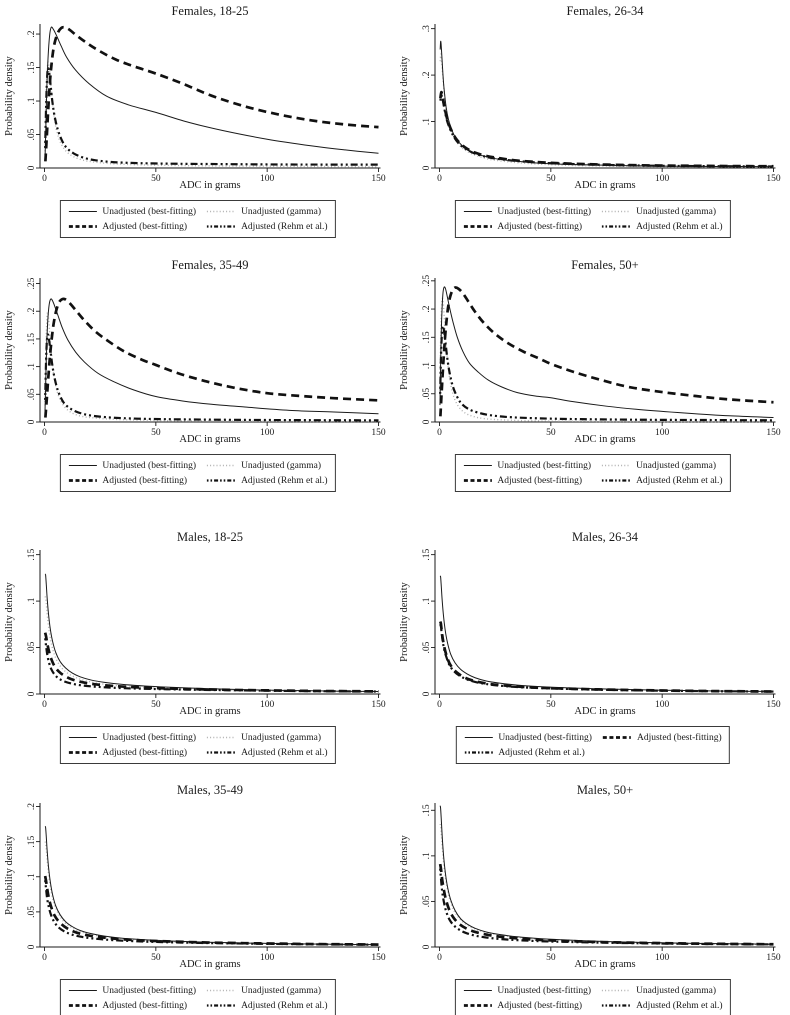 The width and height of the screenshot is (790, 1015). I want to click on series-adjusted_rehm-line, so click(211, 913).